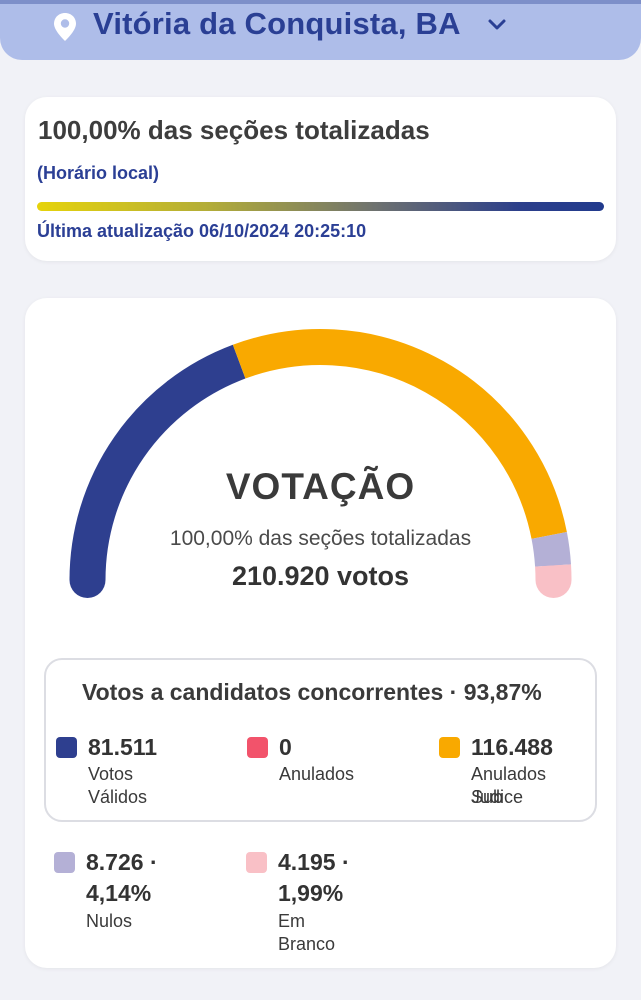 The width and height of the screenshot is (641, 1000). I want to click on annulled-label: Anulados, so click(317, 774).